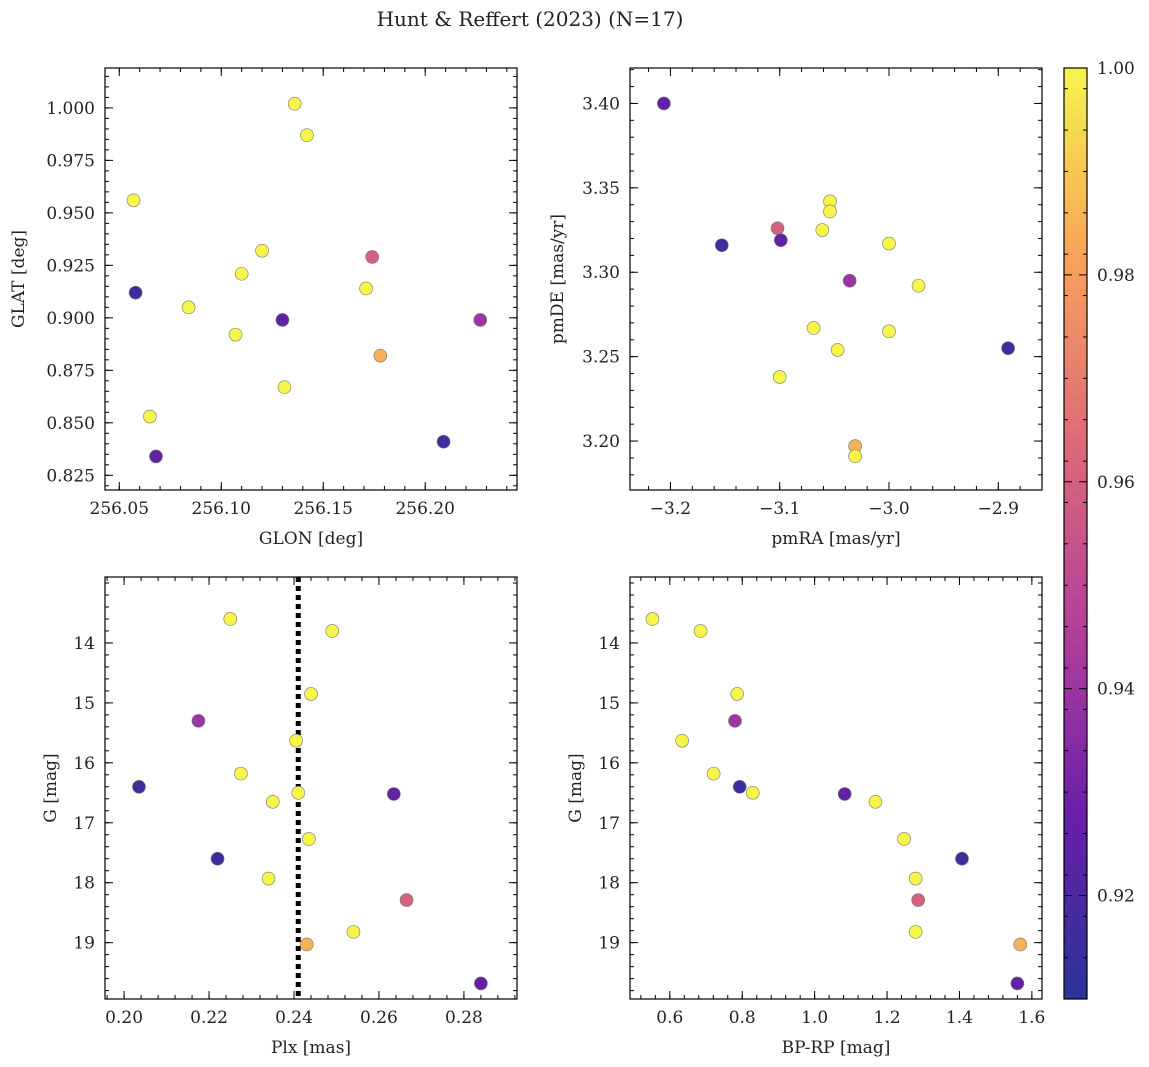  Describe the element at coordinates (1116, 483) in the screenshot. I see `colorbar-tick-label: 0.96` at that location.